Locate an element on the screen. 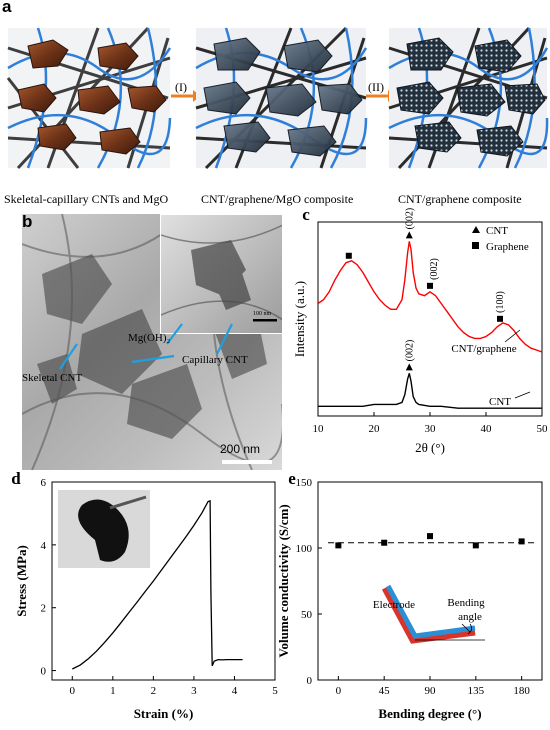  pointer-mgoh2-a is located at coordinates (174, 334).